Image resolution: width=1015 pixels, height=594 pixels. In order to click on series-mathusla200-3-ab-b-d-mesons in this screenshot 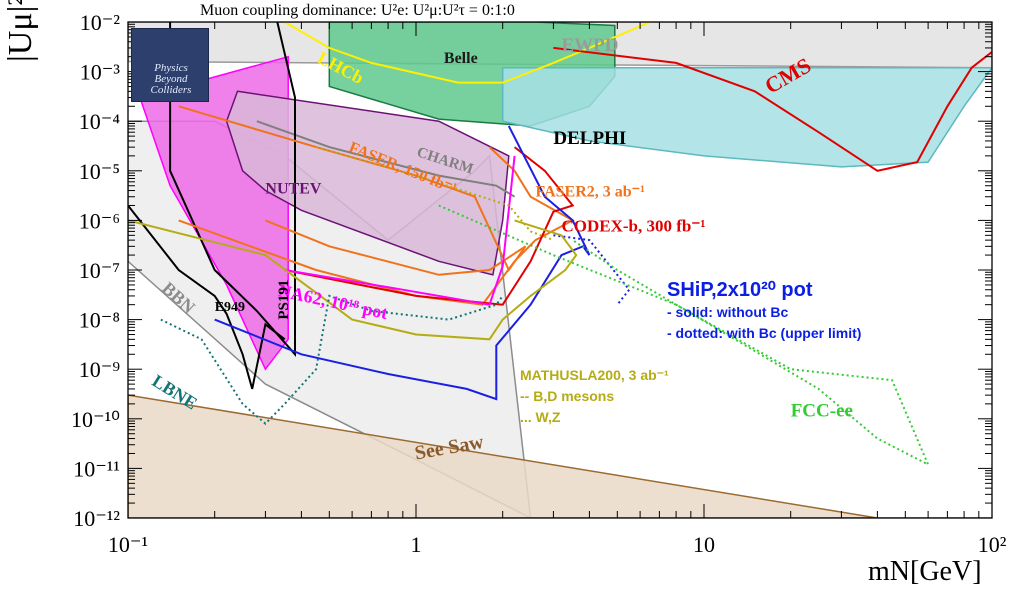, I will do `click(353, 280)`.